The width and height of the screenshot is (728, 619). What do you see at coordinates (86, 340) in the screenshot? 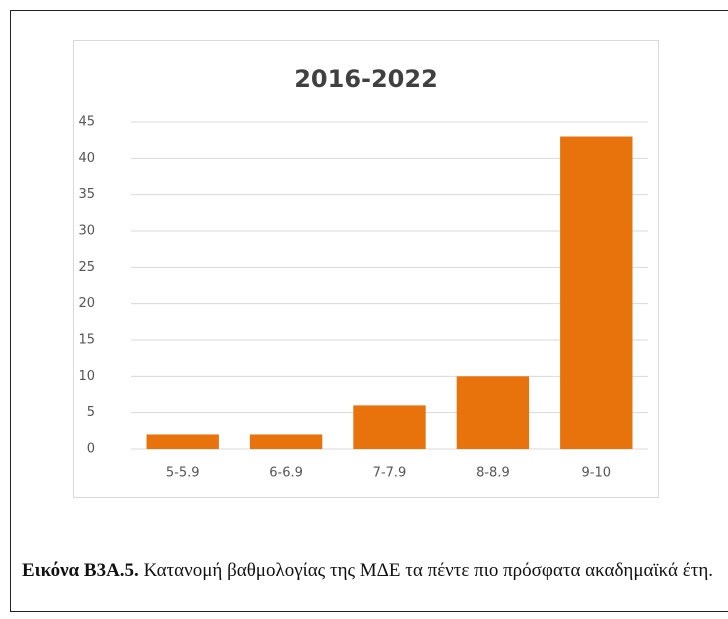
I see `y-tick-label: 15` at bounding box center [86, 340].